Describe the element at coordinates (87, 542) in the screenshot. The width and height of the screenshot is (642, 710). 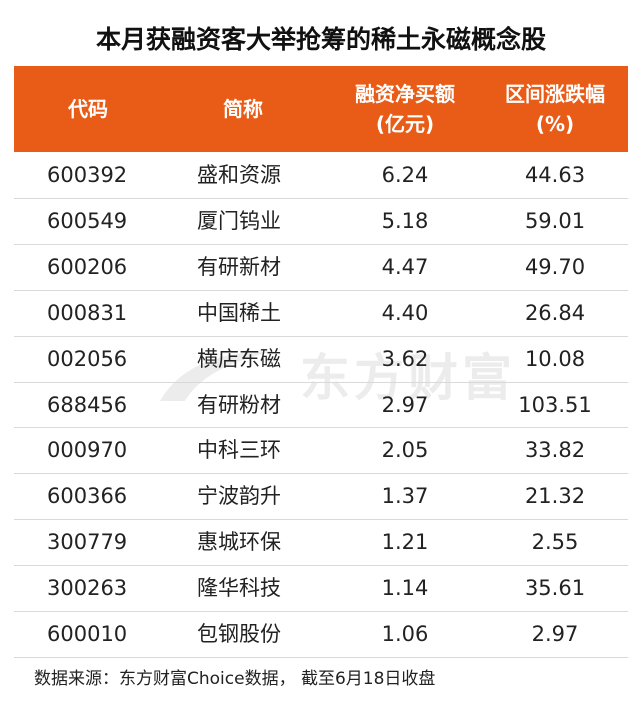
I see `table-cell: 300779` at that location.